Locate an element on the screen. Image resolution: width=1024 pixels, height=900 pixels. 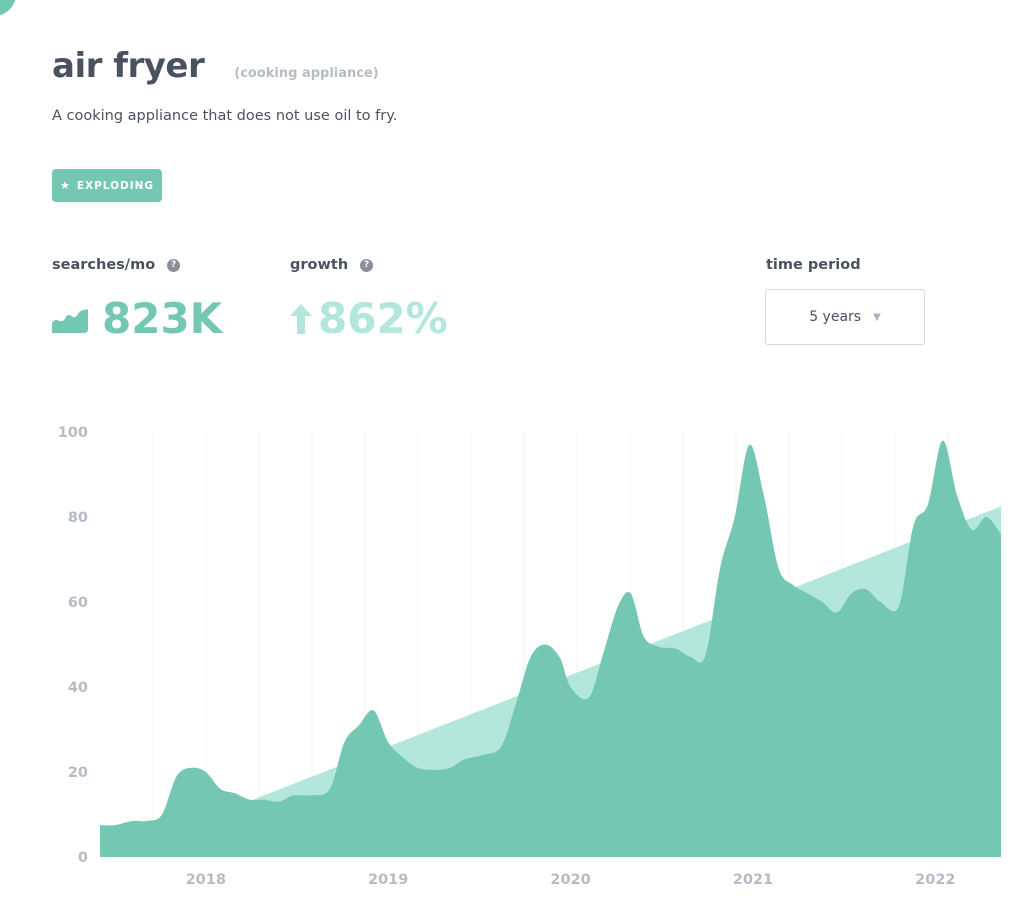
x-tick-label: 2020 is located at coordinates (570, 880).